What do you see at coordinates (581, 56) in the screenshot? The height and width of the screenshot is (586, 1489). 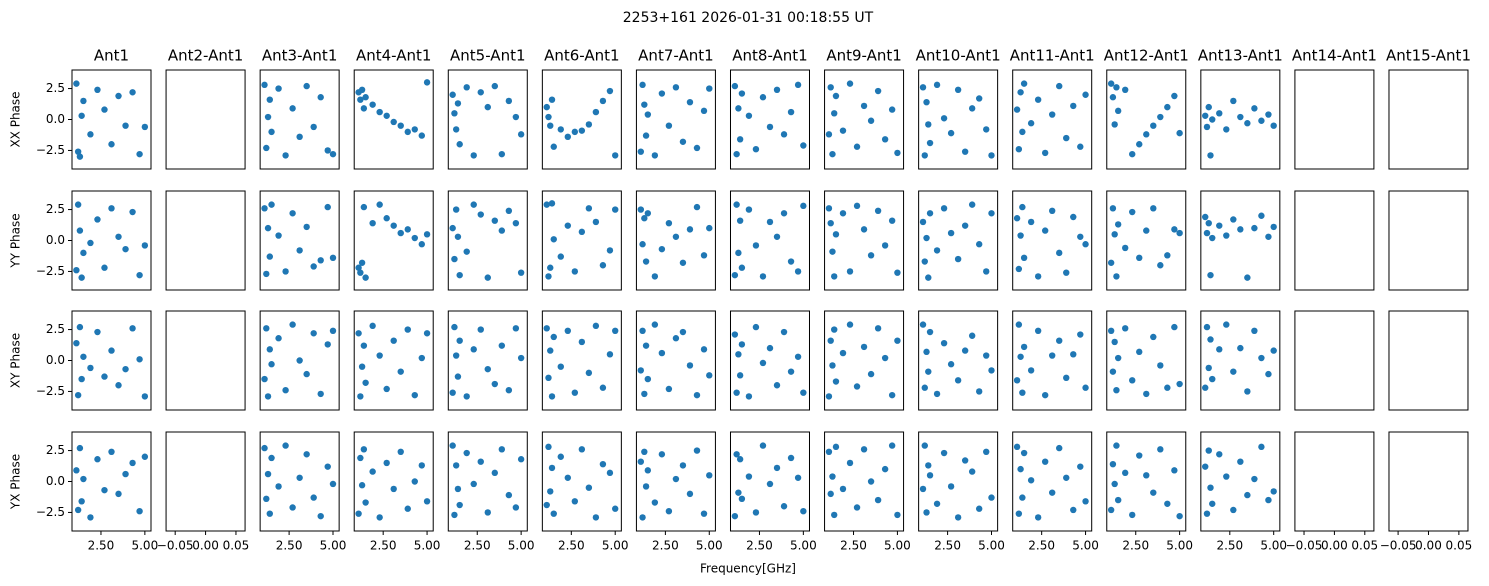 I see `panel-title: Ant6-Ant1` at bounding box center [581, 56].